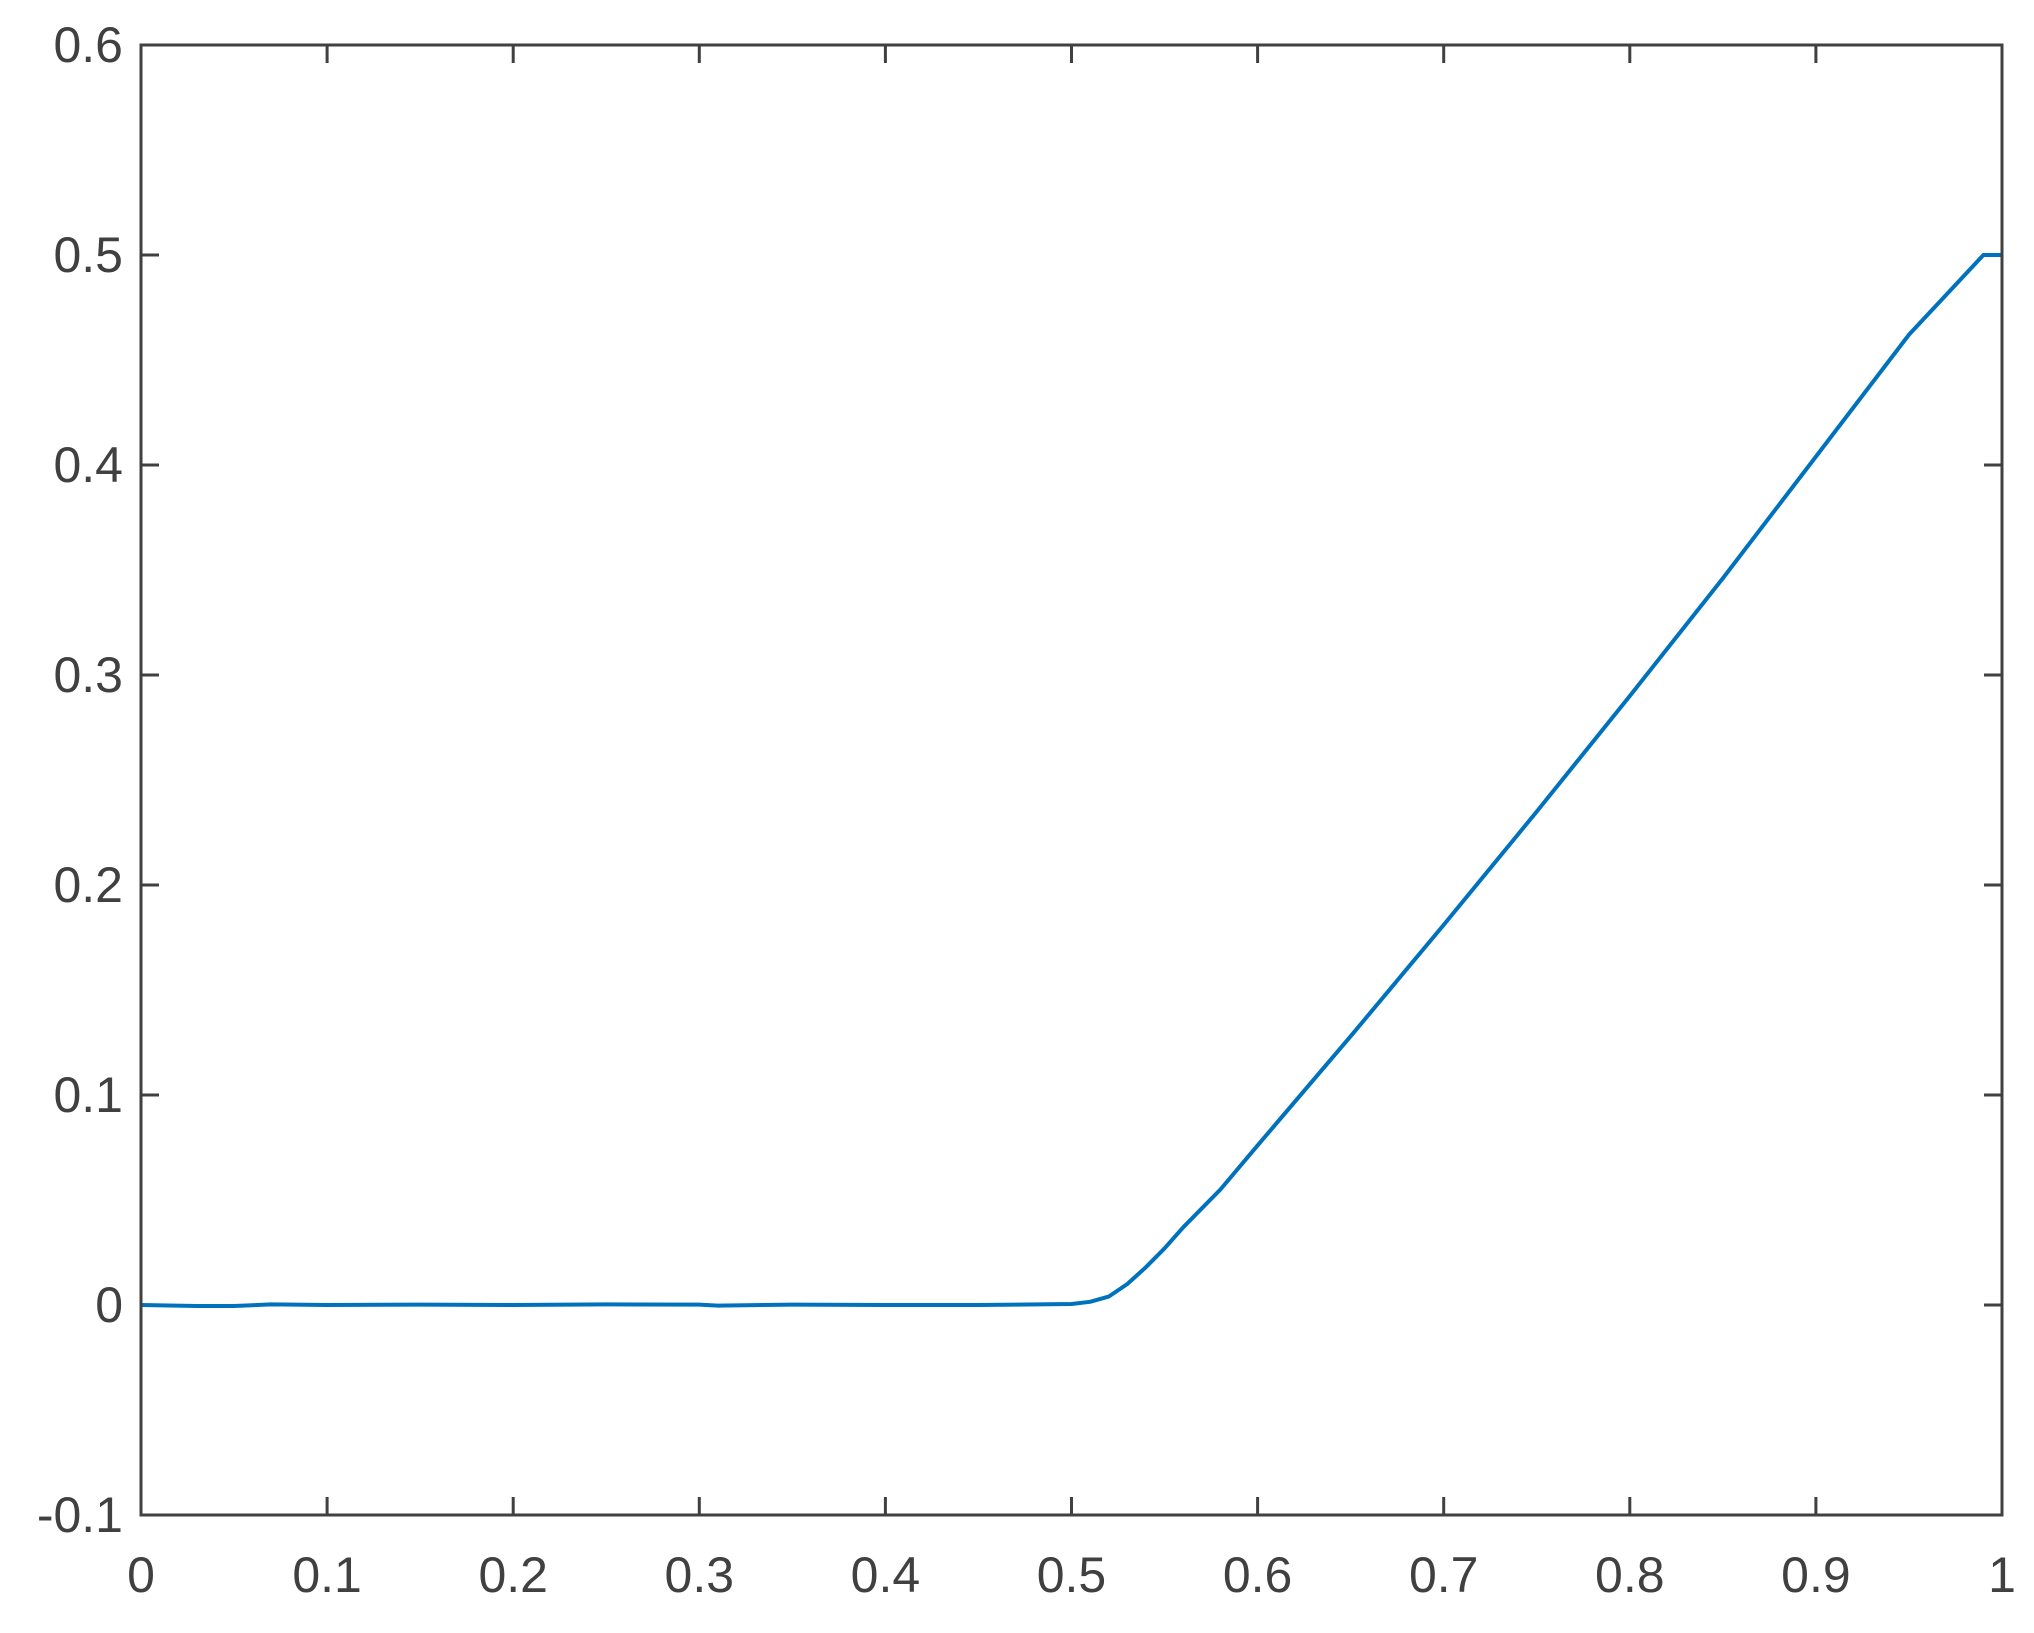 The height and width of the screenshot is (1633, 2034). I want to click on y-tick-label: 0, so click(109, 1305).